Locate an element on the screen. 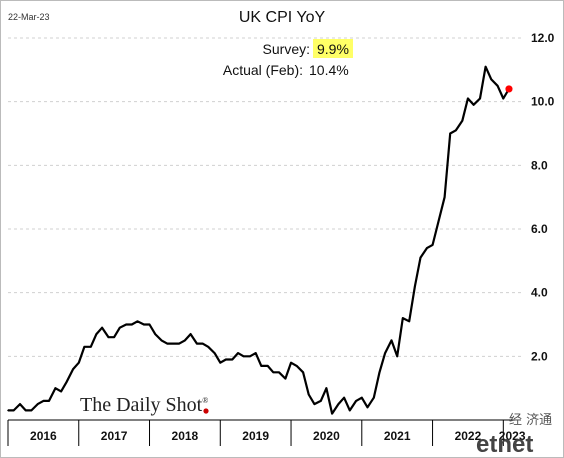 Image resolution: width=564 pixels, height=458 pixels. logo-dot is located at coordinates (206, 411).